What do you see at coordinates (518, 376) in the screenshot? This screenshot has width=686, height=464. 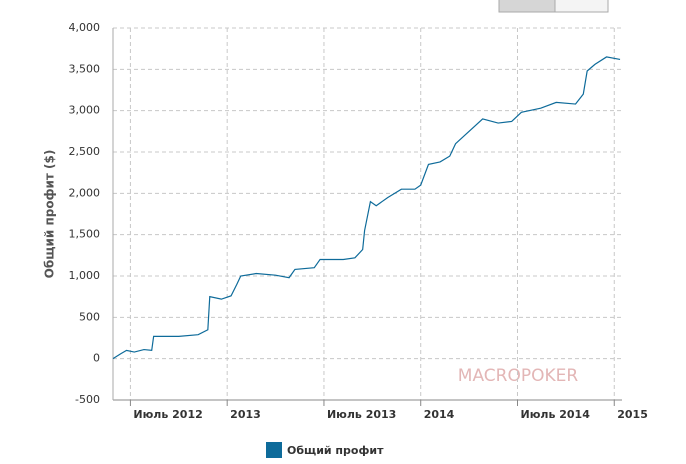 I see `watermark: MACROPOKER` at bounding box center [518, 376].